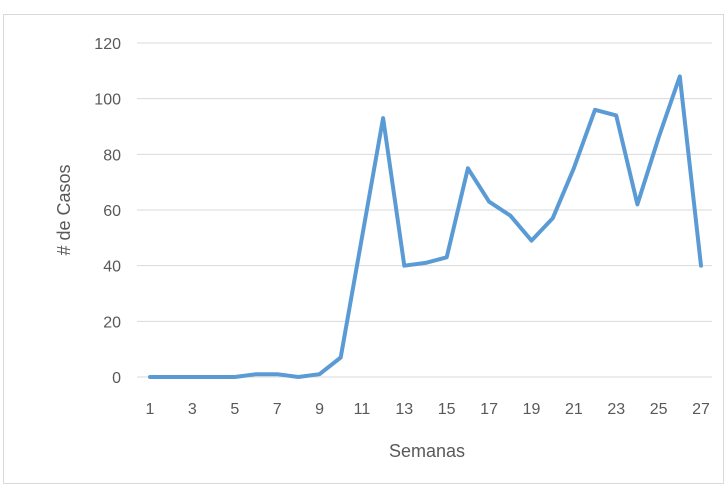  What do you see at coordinates (427, 451) in the screenshot?
I see `x-axis-title: Semanas` at bounding box center [427, 451].